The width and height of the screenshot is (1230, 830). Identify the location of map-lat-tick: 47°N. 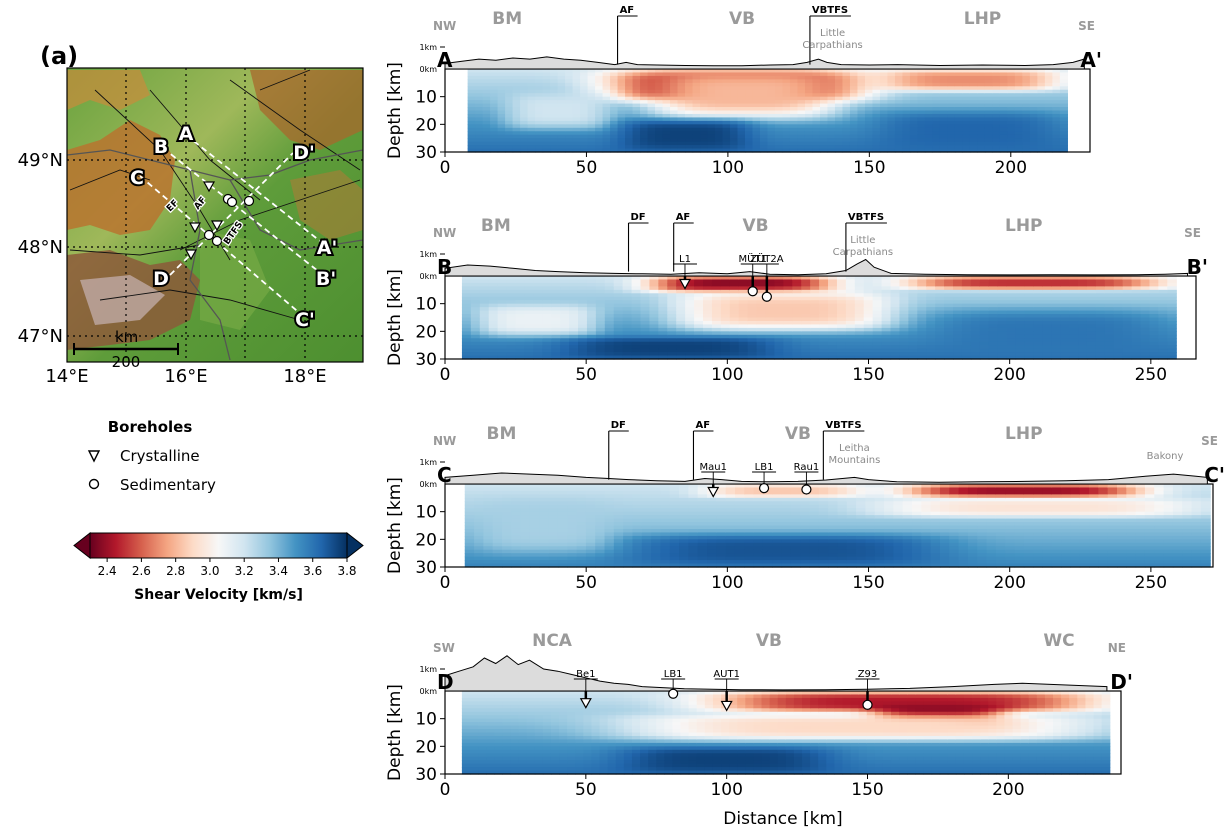
(40, 336).